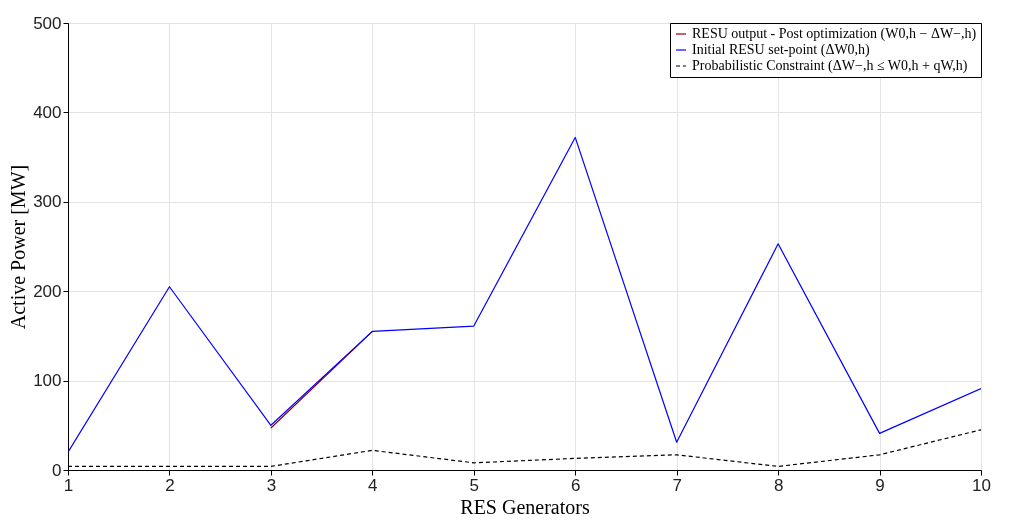 The width and height of the screenshot is (1013, 523). I want to click on x-tick-label: 7, so click(677, 485).